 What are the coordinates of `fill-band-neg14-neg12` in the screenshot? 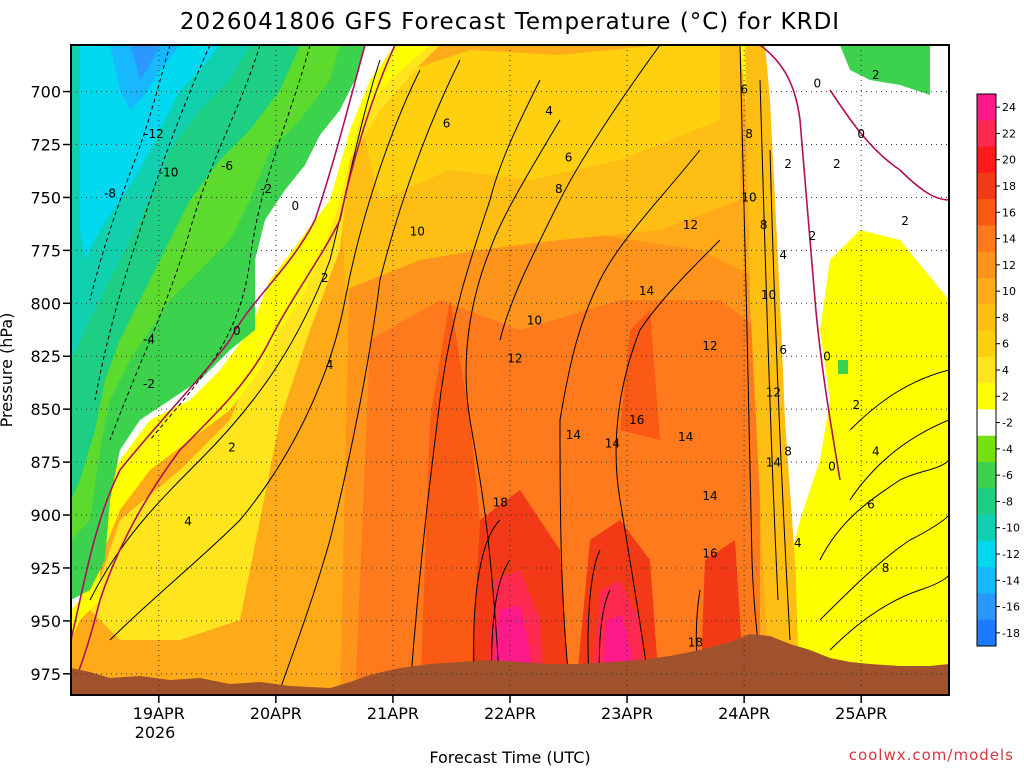 It's located at (145, 77).